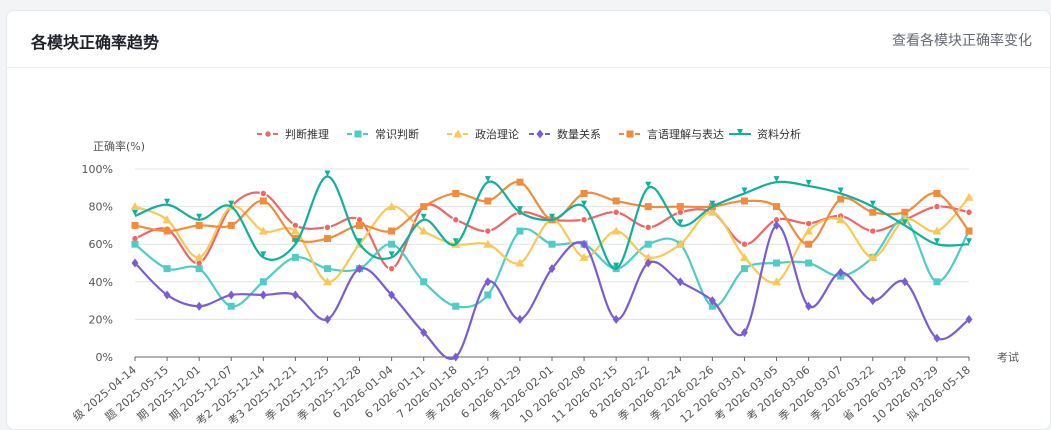 The height and width of the screenshot is (430, 1051). I want to click on legend-label: 判断推理, so click(307, 134).